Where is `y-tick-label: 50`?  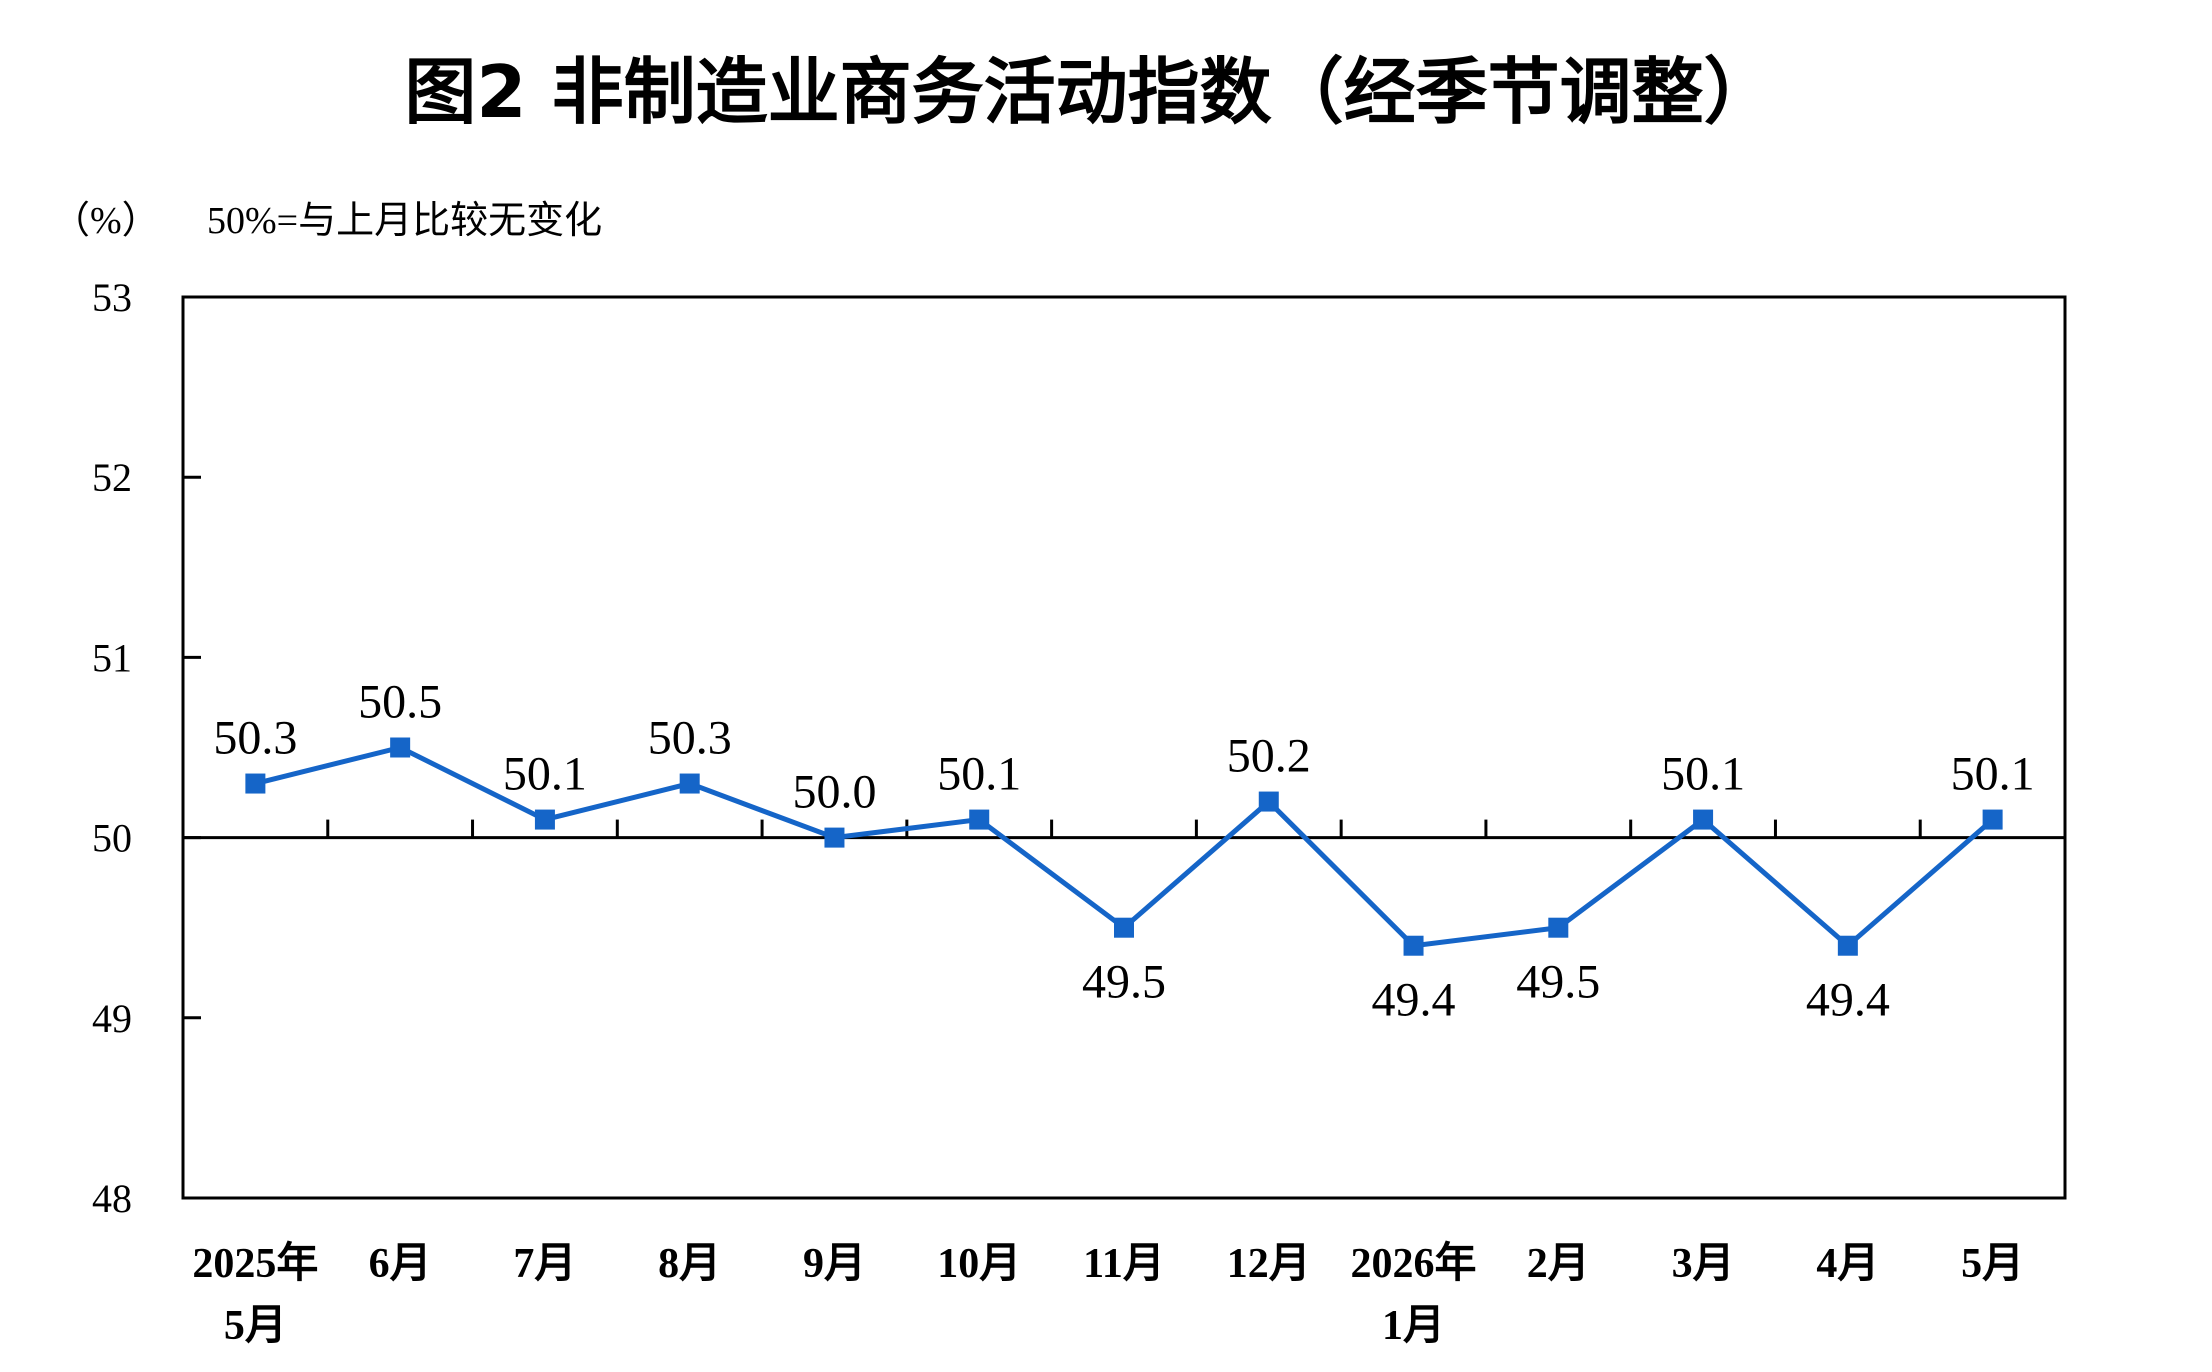
y-tick-label: 50 is located at coordinates (112, 838).